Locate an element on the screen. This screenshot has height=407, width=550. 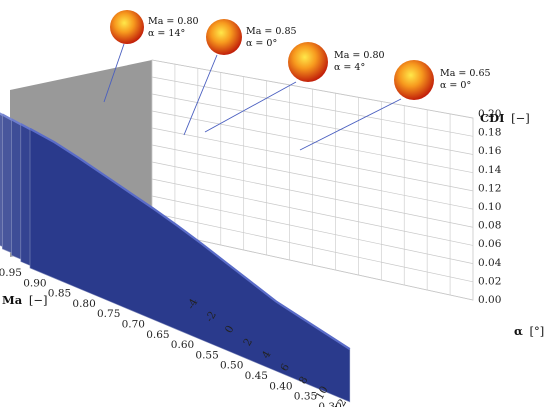
ma-tick-label: 0.35 is located at coordinates (305, 397).